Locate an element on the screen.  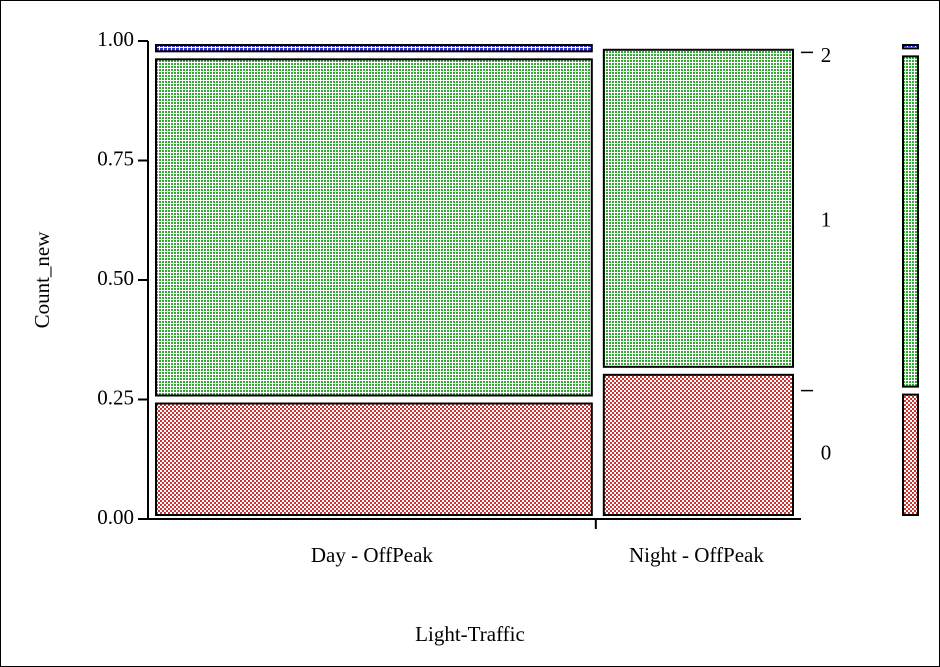
x-tick-label: Day - OffPeak is located at coordinates (372, 555).